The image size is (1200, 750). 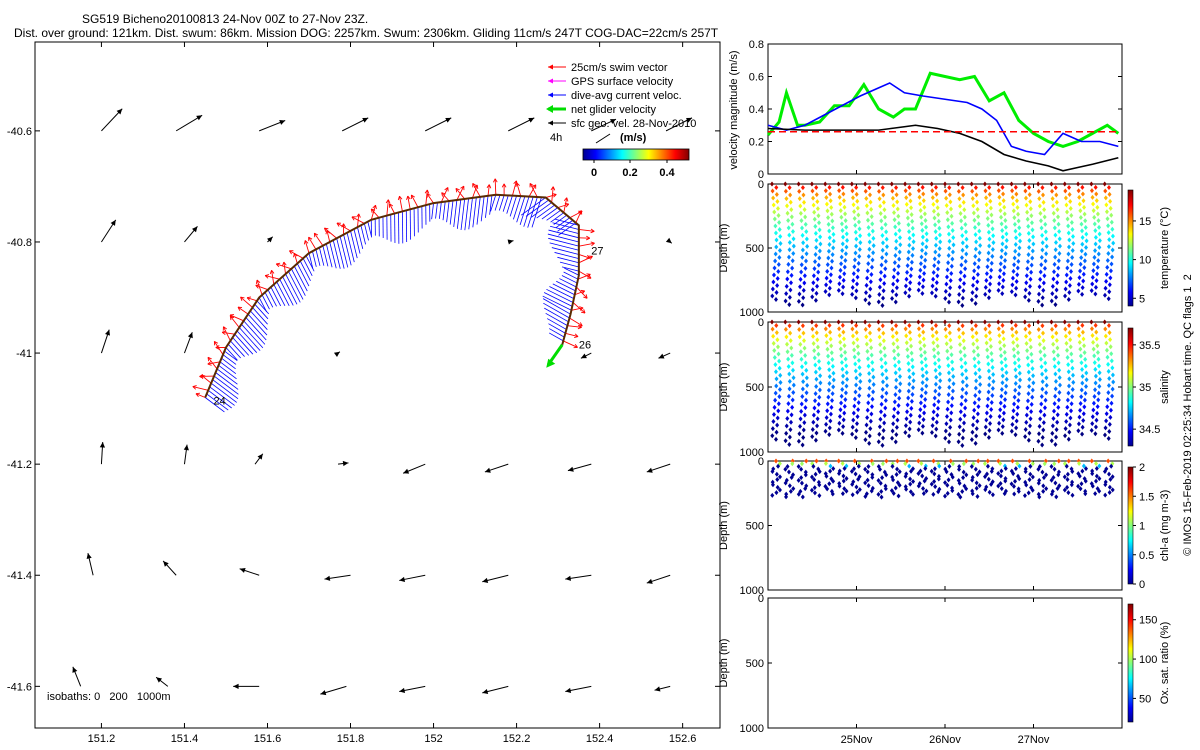 I want to click on colorbar-unit: (m/s), so click(x=633, y=138).